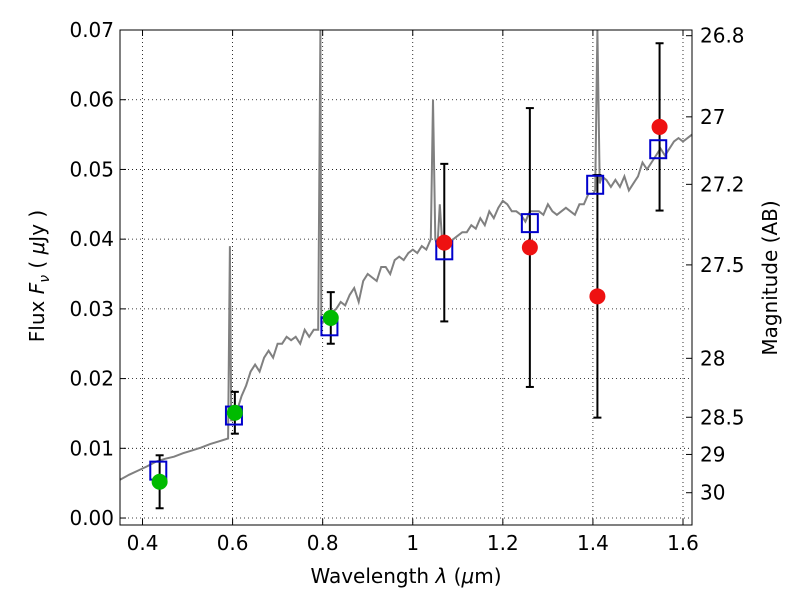  What do you see at coordinates (323, 543) in the screenshot?
I see `x-tick-label: 0.8` at bounding box center [323, 543].